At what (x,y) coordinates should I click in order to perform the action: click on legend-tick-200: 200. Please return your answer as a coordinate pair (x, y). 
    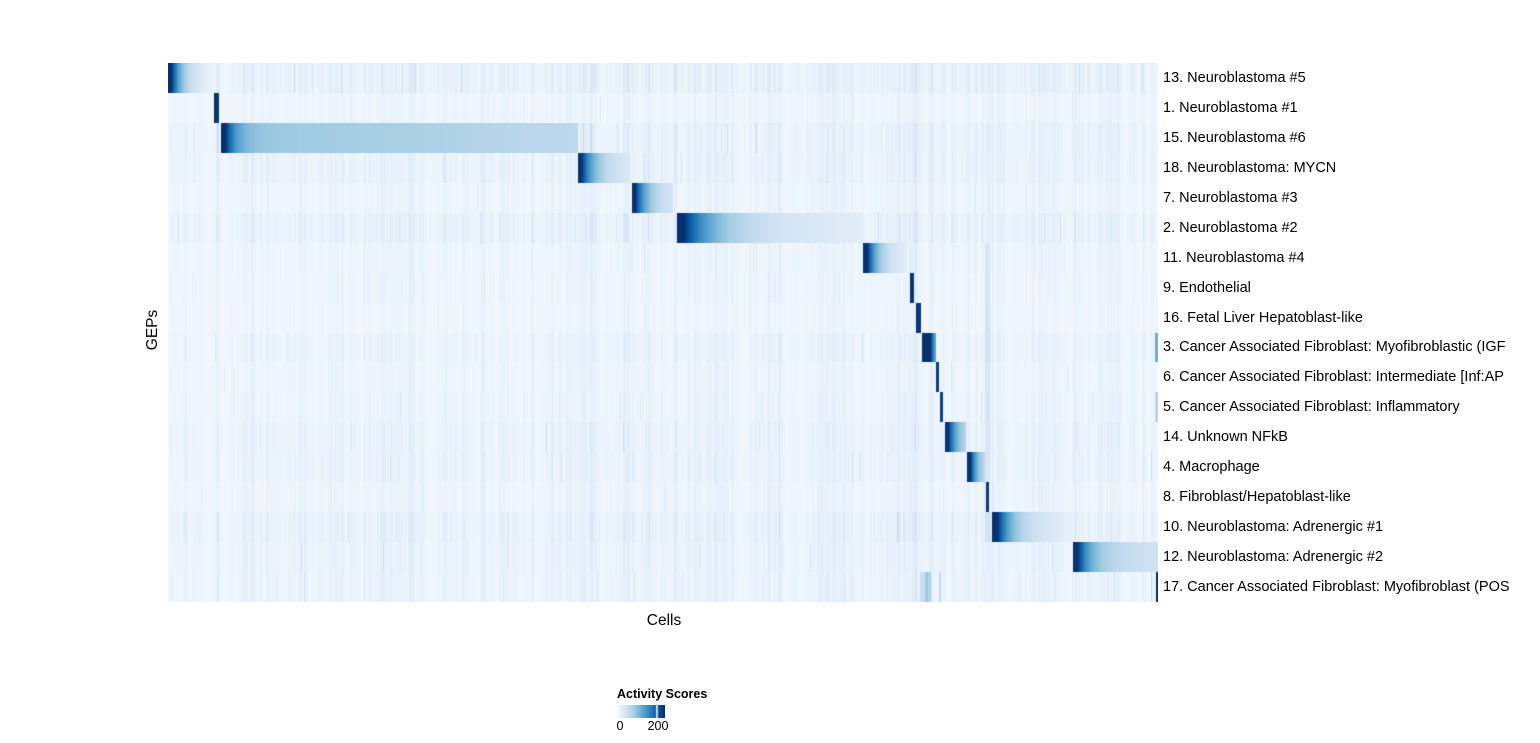
    Looking at the image, I should click on (658, 726).